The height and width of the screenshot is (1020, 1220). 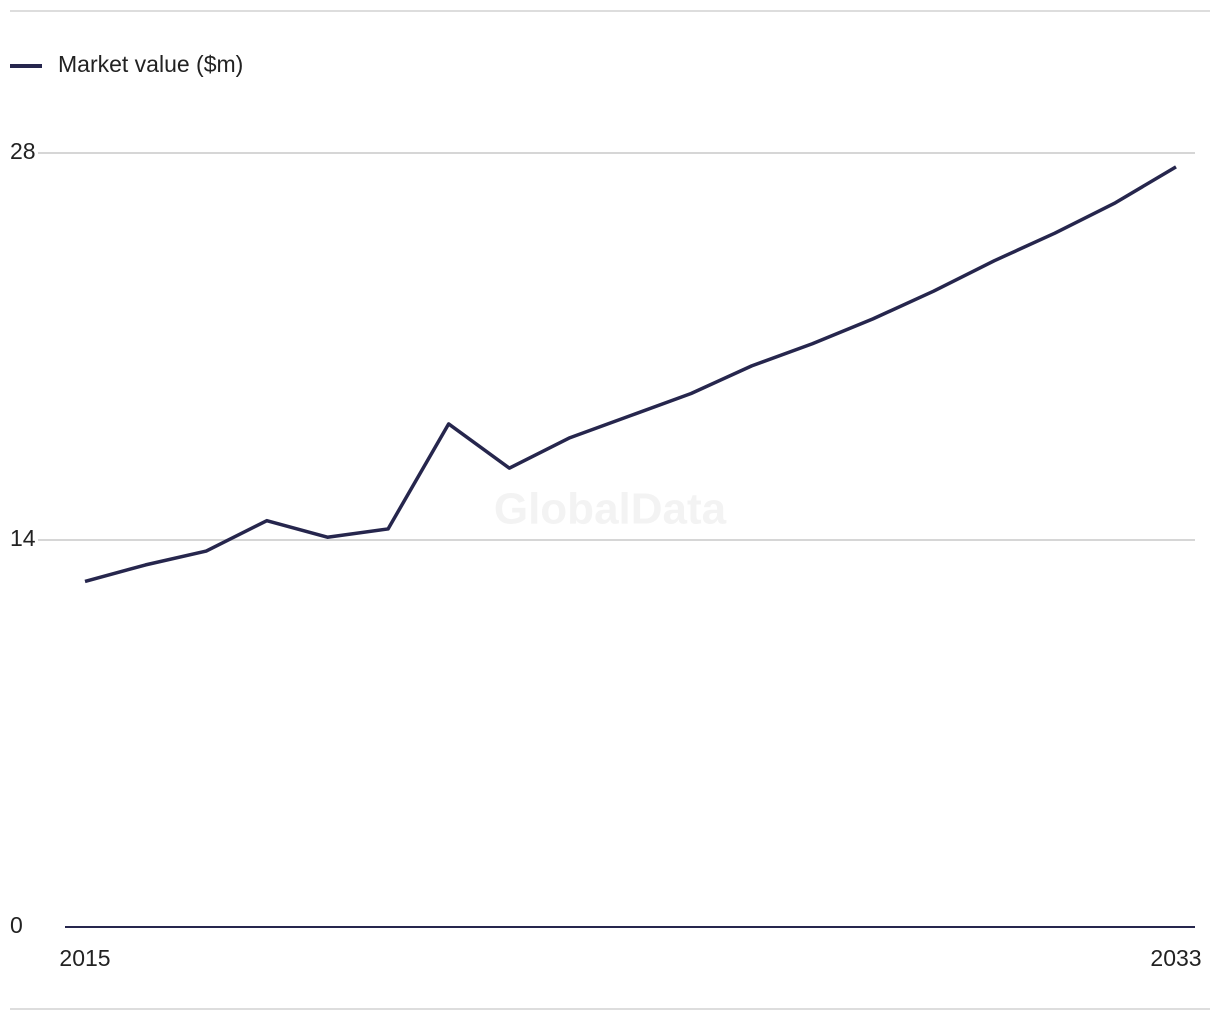 I want to click on y-tick-label: 14, so click(x=23, y=538).